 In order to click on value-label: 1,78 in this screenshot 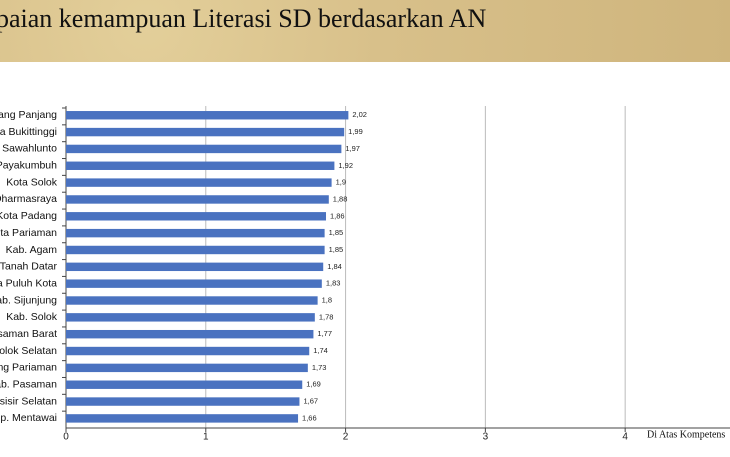, I will do `click(326, 316)`.